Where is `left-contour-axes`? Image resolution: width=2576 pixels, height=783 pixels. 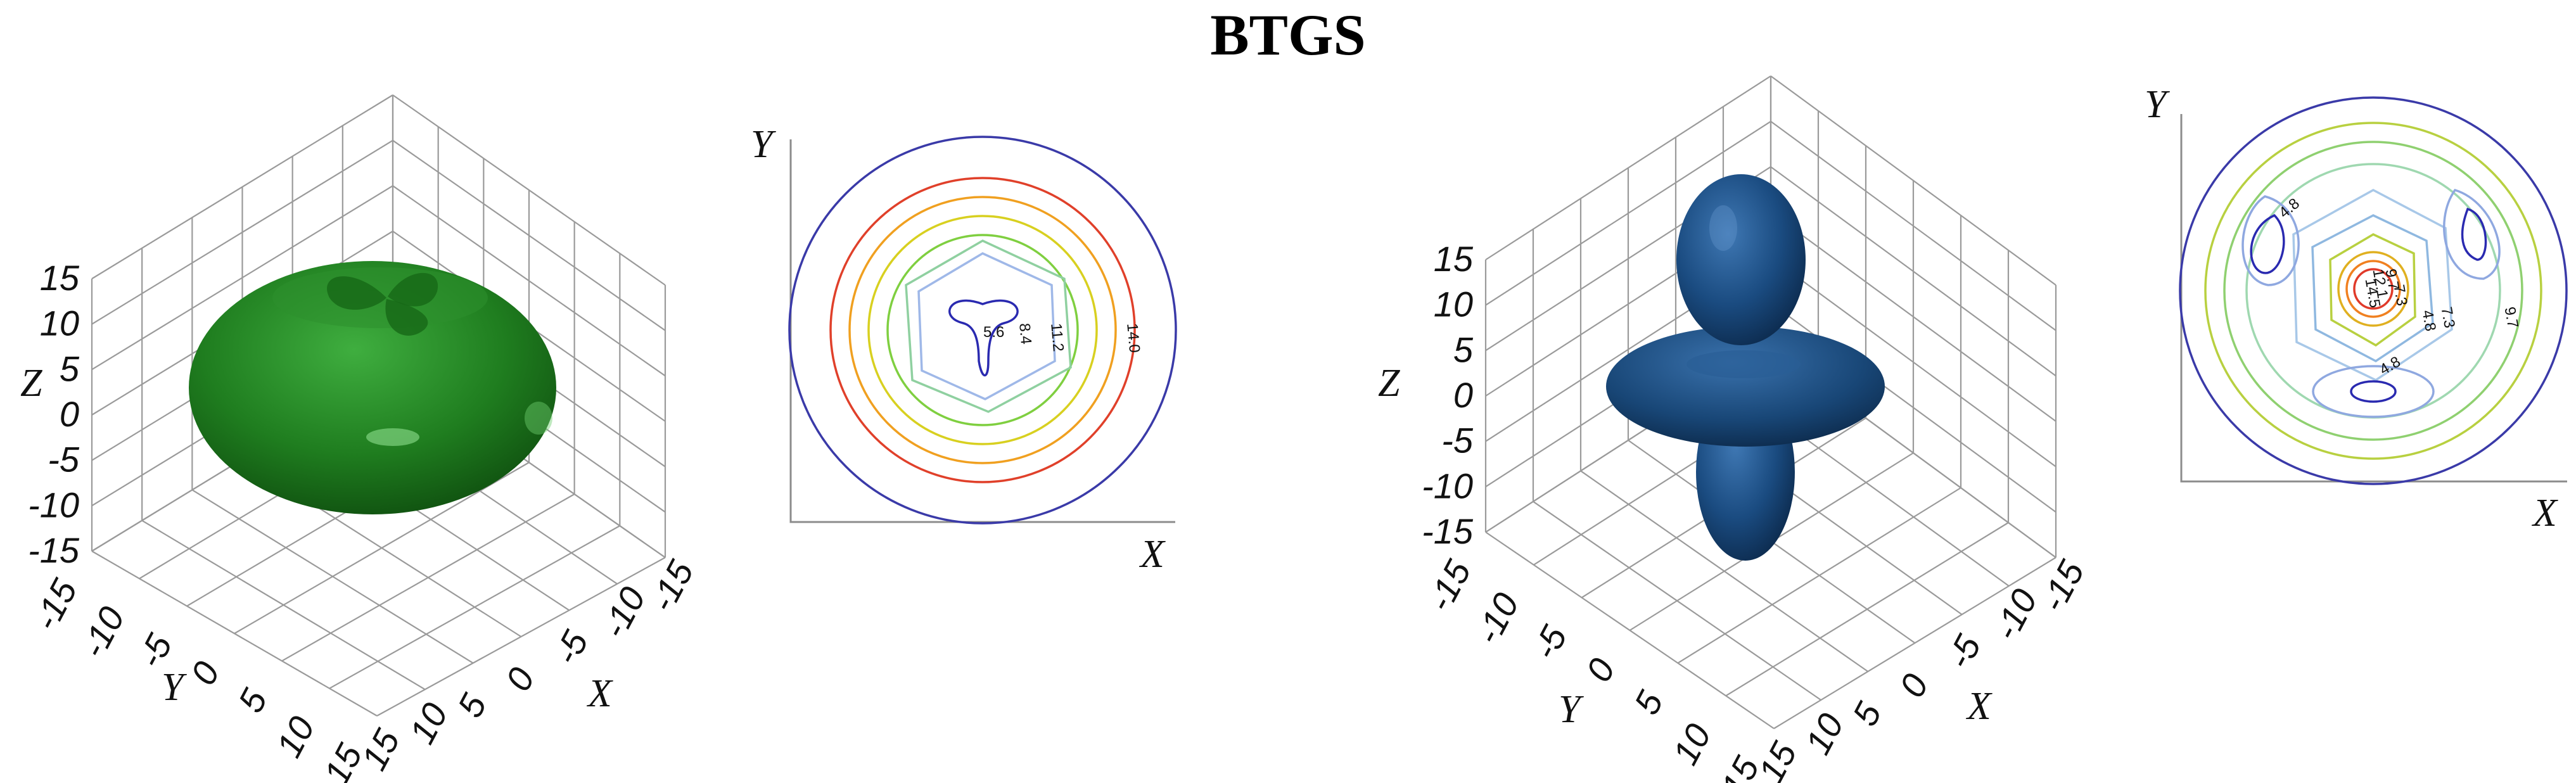
left-contour-axes is located at coordinates (982, 331).